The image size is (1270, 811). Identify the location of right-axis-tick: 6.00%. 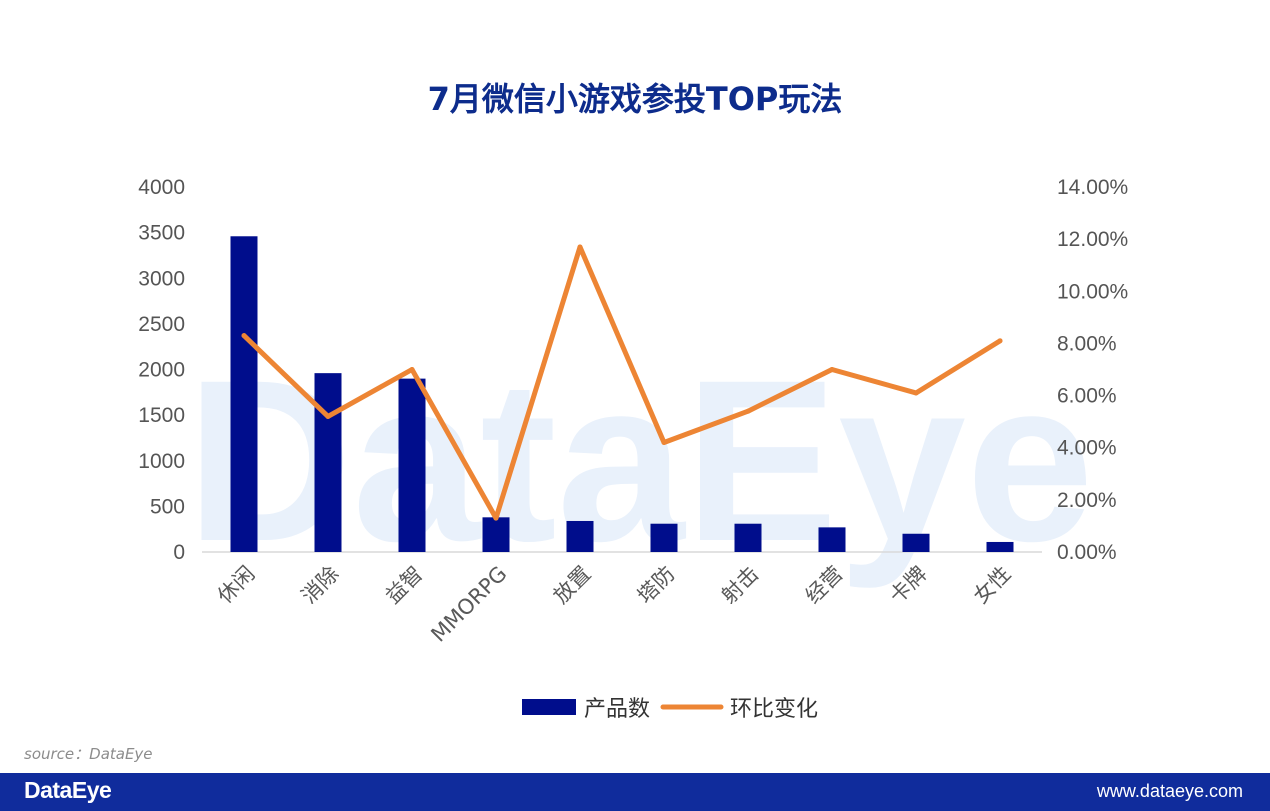
(1087, 396).